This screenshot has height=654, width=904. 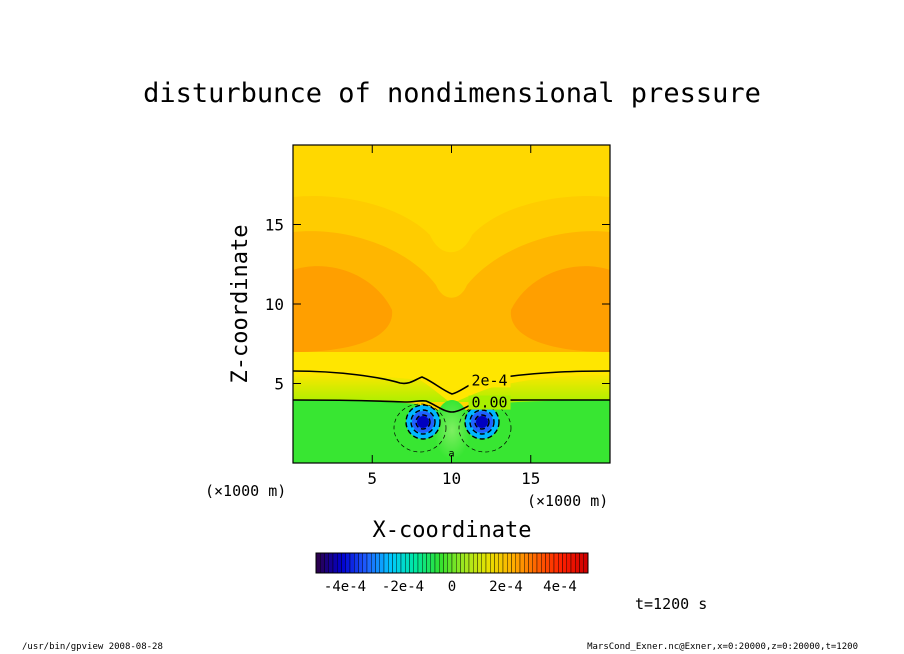 I want to click on contour-label-zero: 0.00, so click(x=489, y=403).